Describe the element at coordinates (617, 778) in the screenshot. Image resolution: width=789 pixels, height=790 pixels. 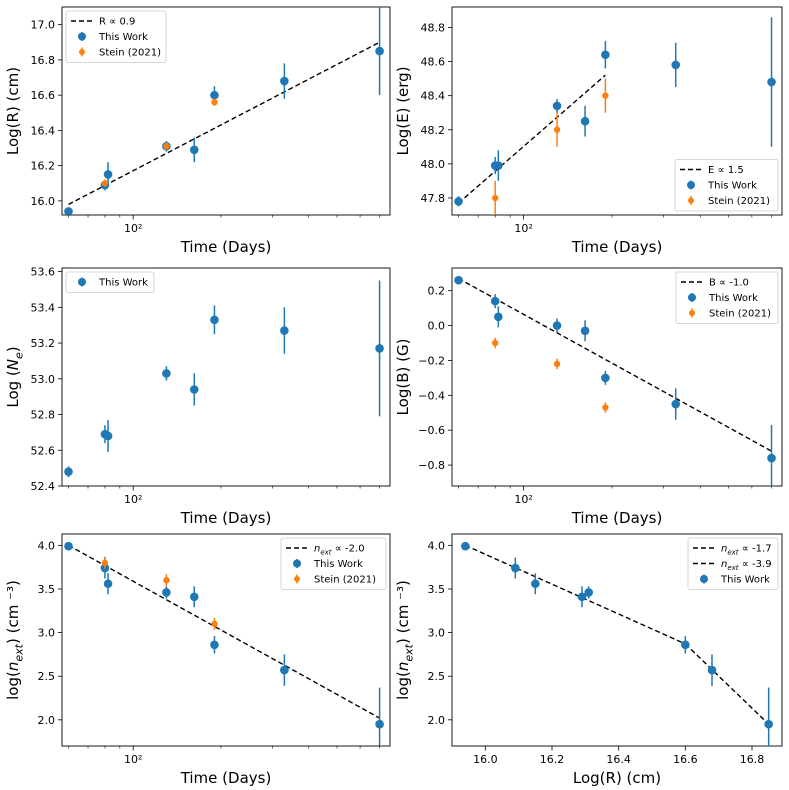
I see `x-axis-label: Log(R) (cm)` at that location.